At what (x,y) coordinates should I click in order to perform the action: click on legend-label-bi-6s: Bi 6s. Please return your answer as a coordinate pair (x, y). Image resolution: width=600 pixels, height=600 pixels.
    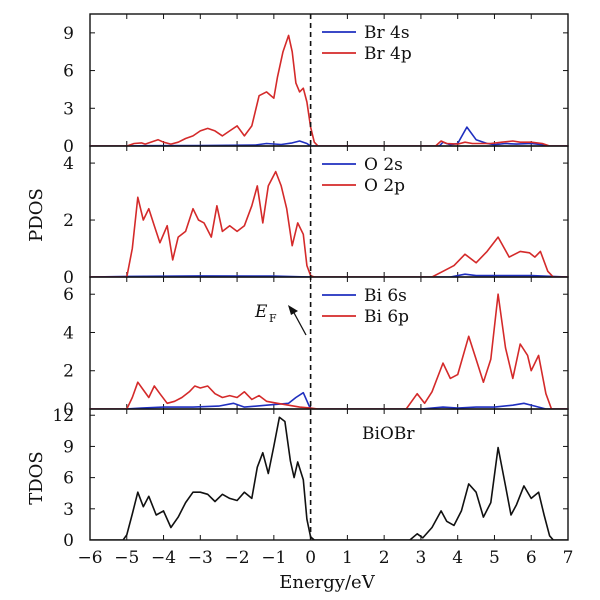
    Looking at the image, I should click on (385, 296).